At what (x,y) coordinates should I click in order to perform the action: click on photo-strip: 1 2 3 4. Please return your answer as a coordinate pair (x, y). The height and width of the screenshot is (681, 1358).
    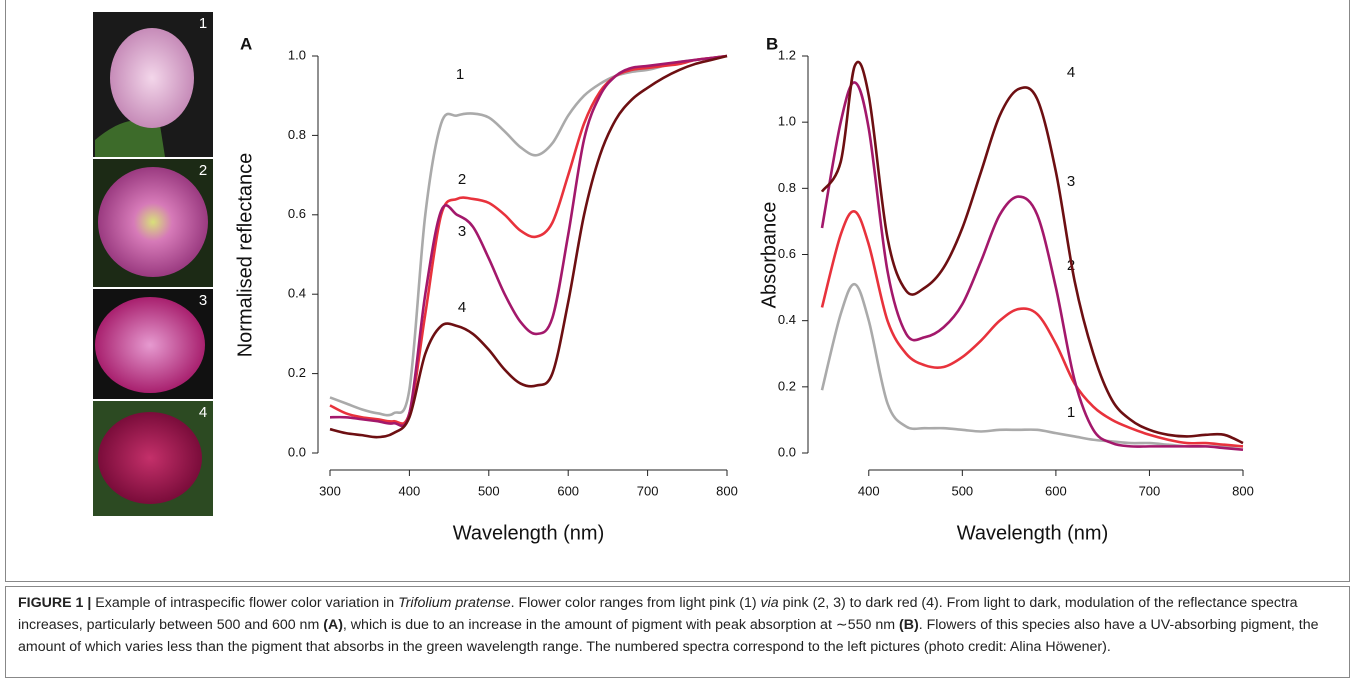
    Looking at the image, I should click on (153, 264).